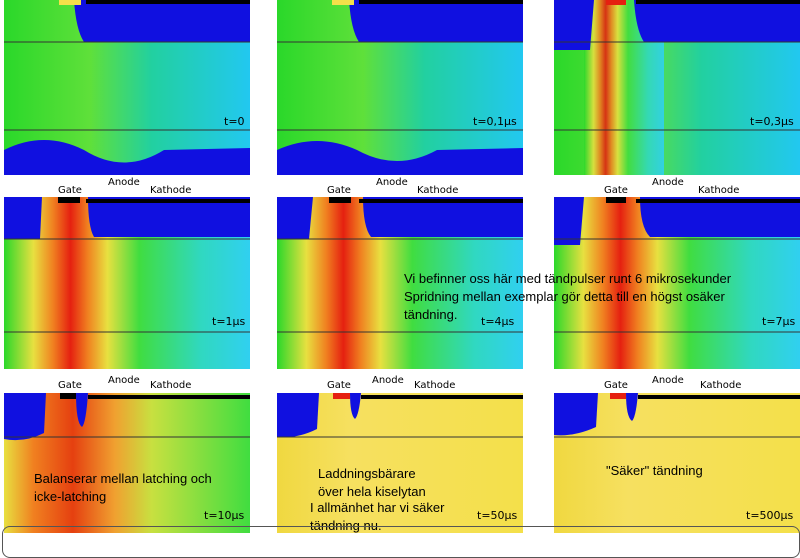 The width and height of the screenshot is (800, 558). What do you see at coordinates (400, 283) in the screenshot?
I see `panel-t4: t=4μs` at bounding box center [400, 283].